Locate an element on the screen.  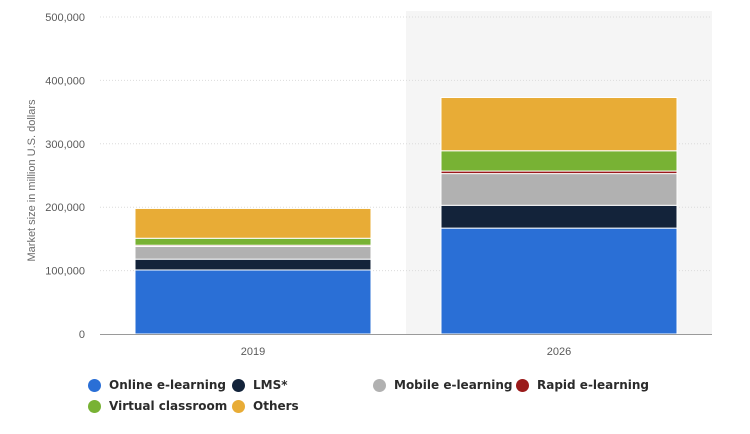
x-tick-label: 2019 is located at coordinates (253, 352).